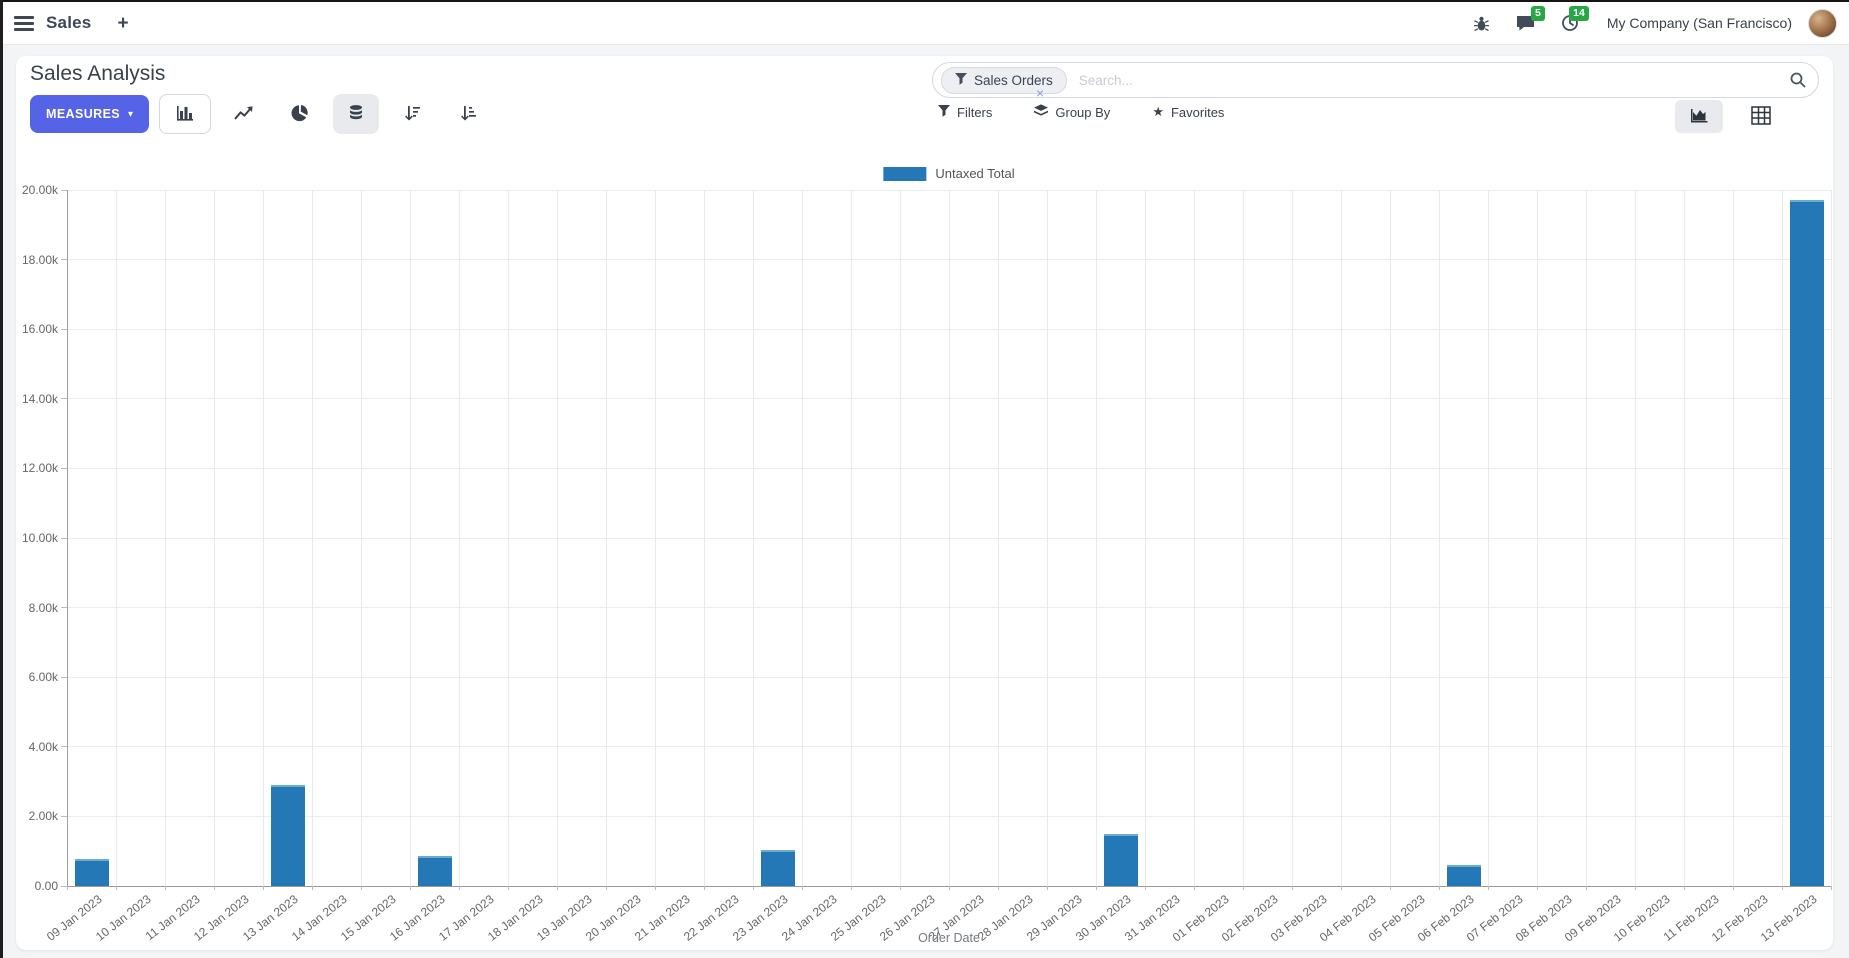 The width and height of the screenshot is (1849, 958). What do you see at coordinates (1013, 80) in the screenshot?
I see `facet-label: Sales Orders` at bounding box center [1013, 80].